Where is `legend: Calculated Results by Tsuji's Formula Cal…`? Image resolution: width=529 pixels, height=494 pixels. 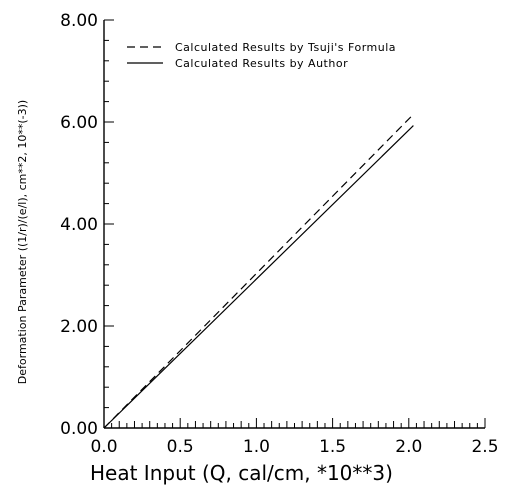
legend: Calculated Results by Tsuji's Formula Cal… is located at coordinates (261, 55).